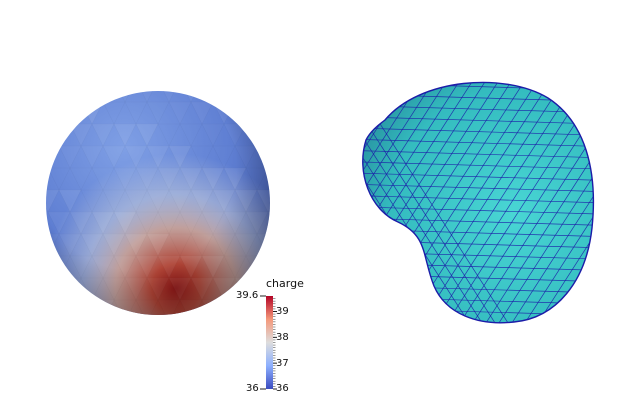 The height and width of the screenshot is (408, 630). What do you see at coordinates (282, 337) in the screenshot?
I see `colorbar-tick-label: 38` at bounding box center [282, 337].